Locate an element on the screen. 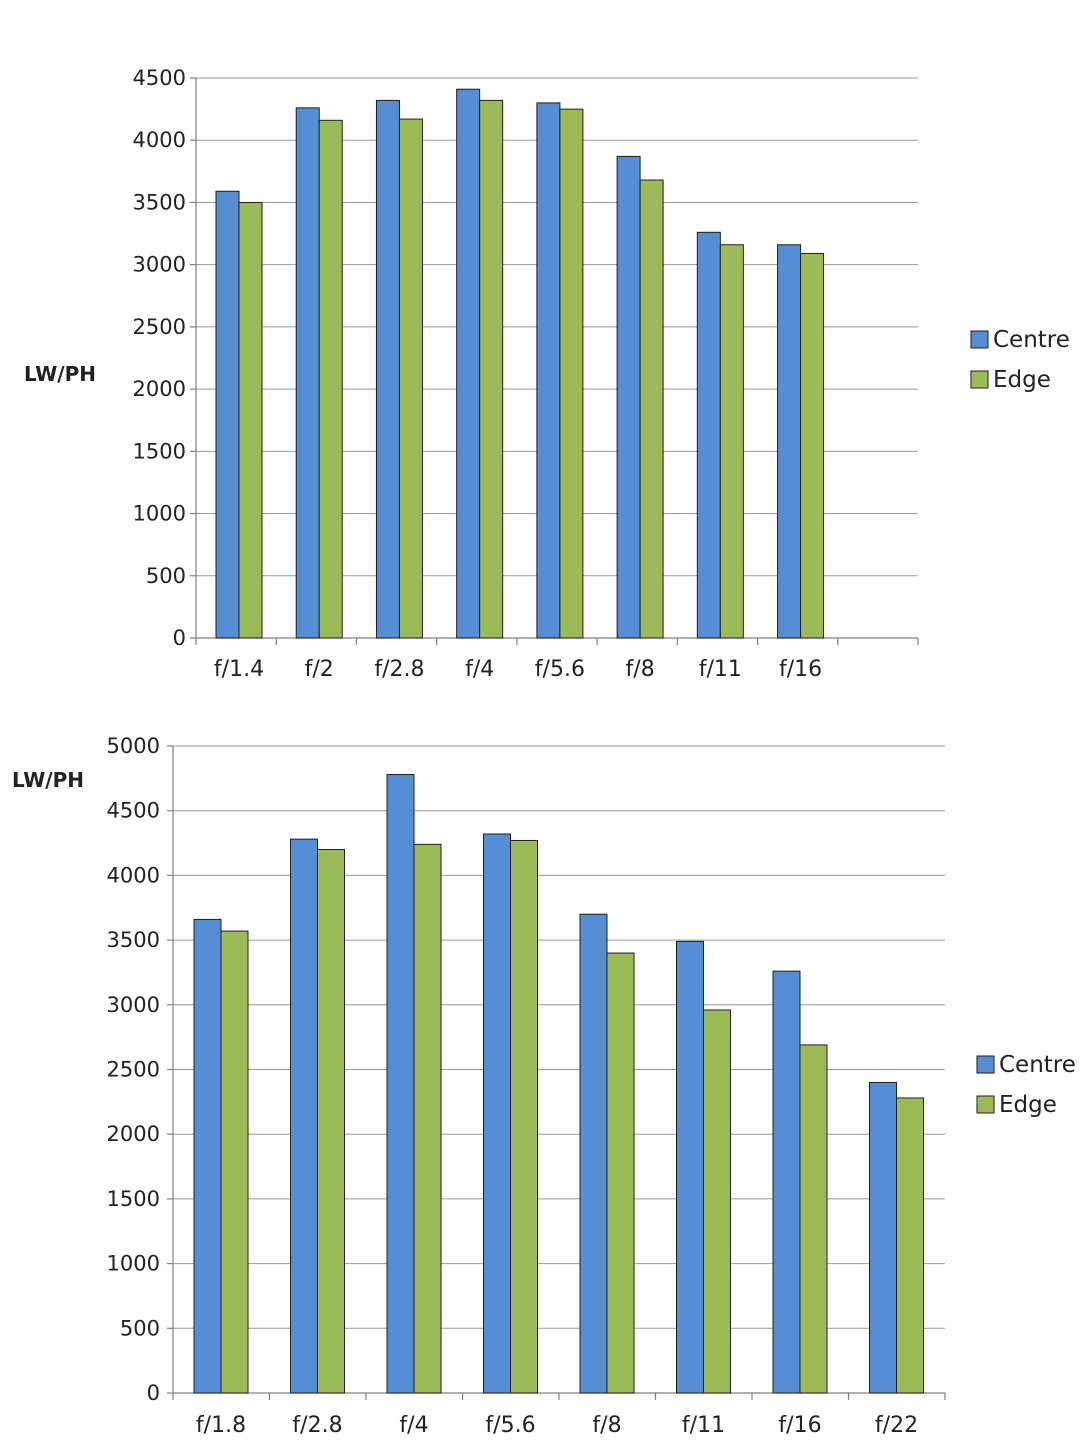  bar-edge-f22 is located at coordinates (910, 1245).